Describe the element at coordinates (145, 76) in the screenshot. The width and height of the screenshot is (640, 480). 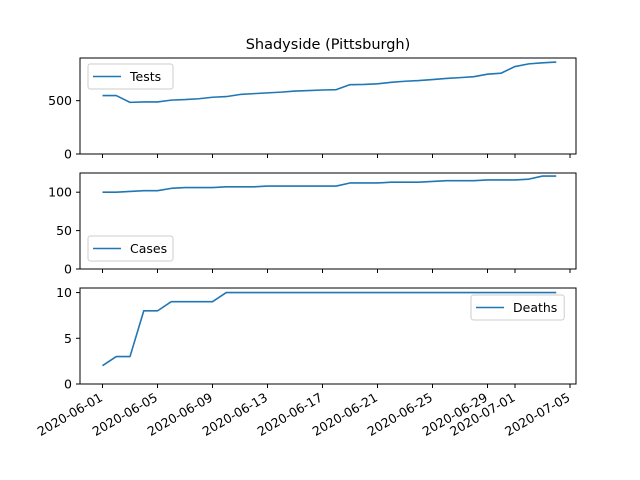
I see `legend-label: Tests` at that location.